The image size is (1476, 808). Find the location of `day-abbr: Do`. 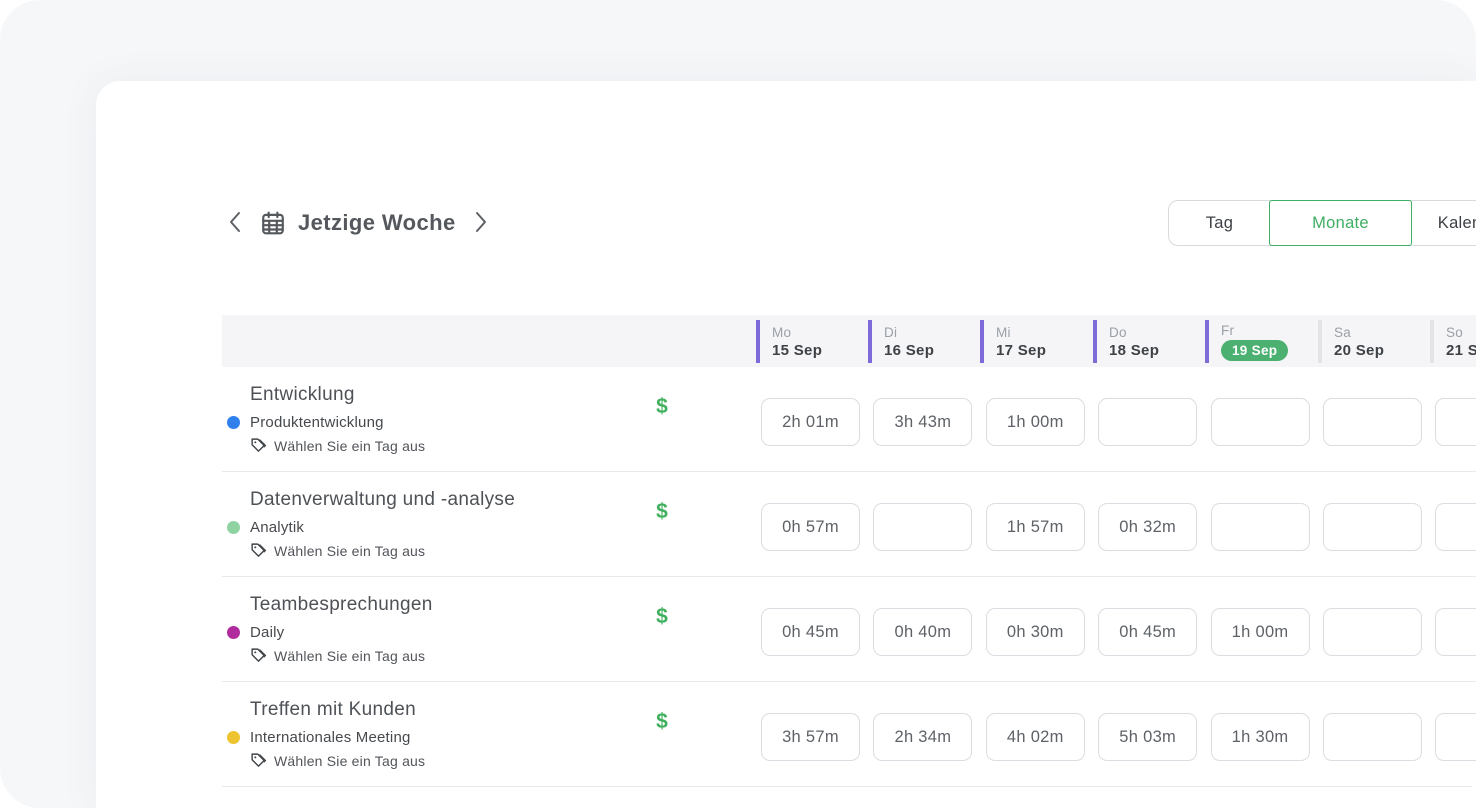

day-abbr: Do is located at coordinates (1118, 332).